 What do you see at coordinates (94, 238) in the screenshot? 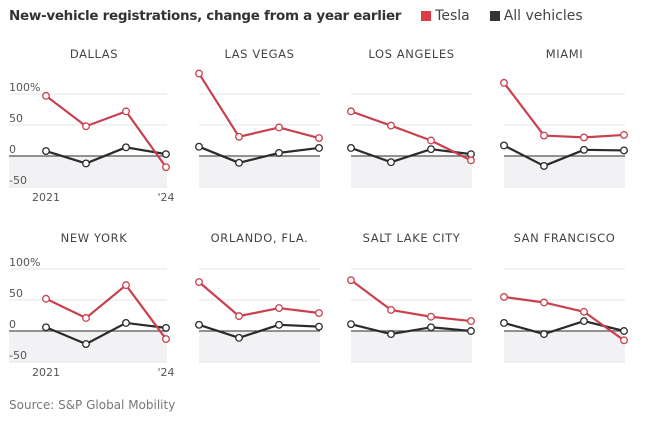
I see `panel-title-new-york: NEW YORK` at bounding box center [94, 238].